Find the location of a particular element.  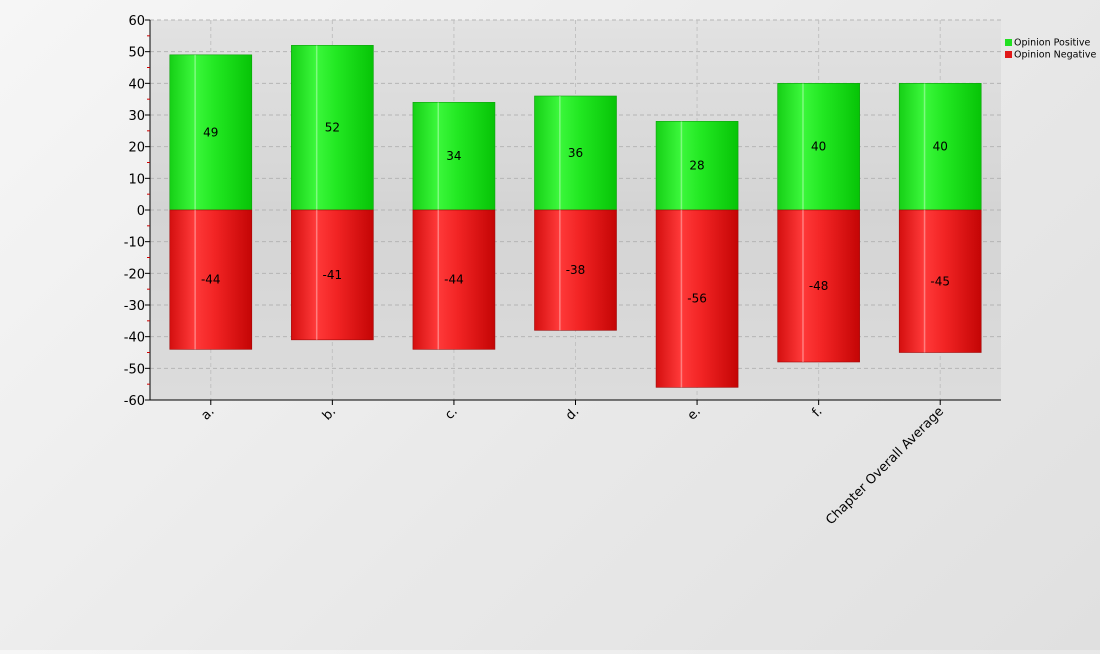

data-label: 28 is located at coordinates (696, 166).